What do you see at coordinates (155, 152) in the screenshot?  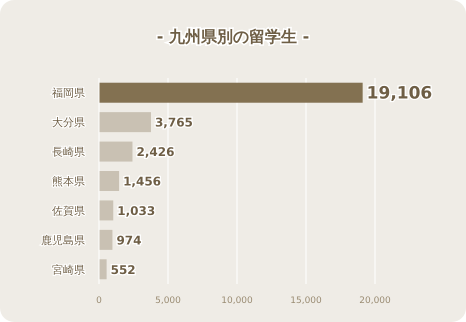 I see `data-label: 2,426` at bounding box center [155, 152].